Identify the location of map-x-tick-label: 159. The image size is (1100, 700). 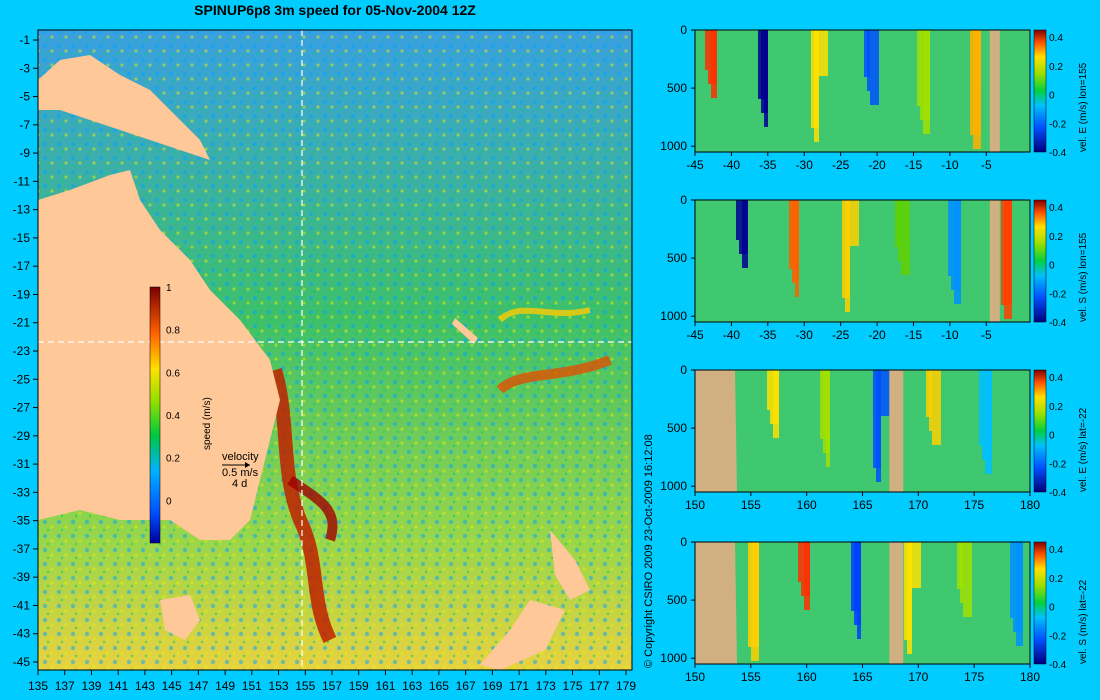
(359, 686).